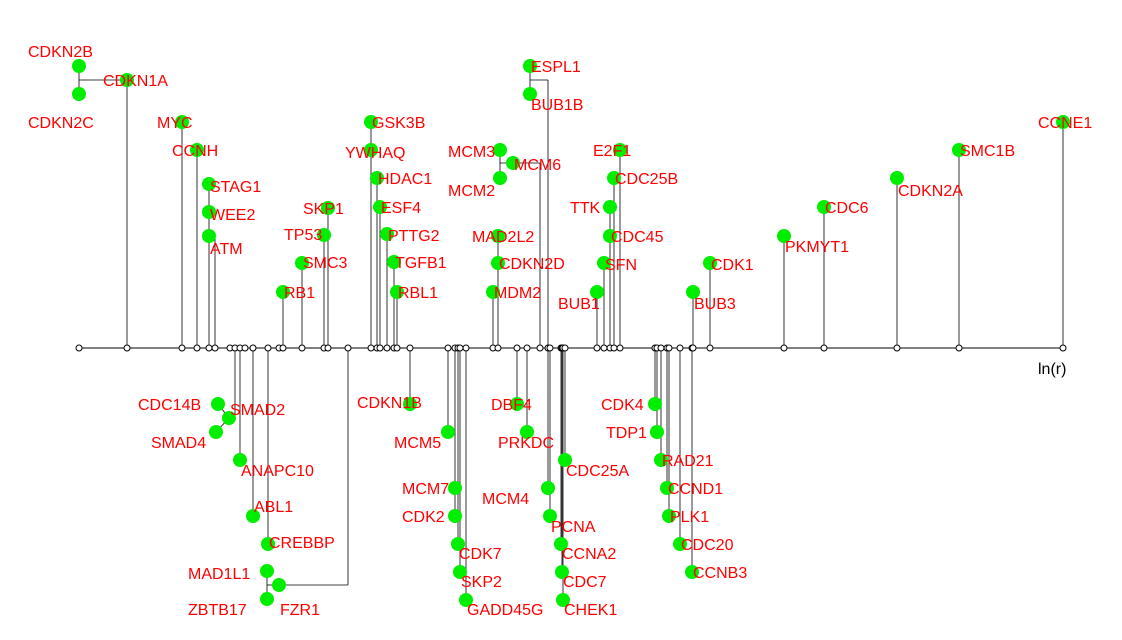  What do you see at coordinates (493, 292) in the screenshot?
I see `gene-node-mdm2` at bounding box center [493, 292].